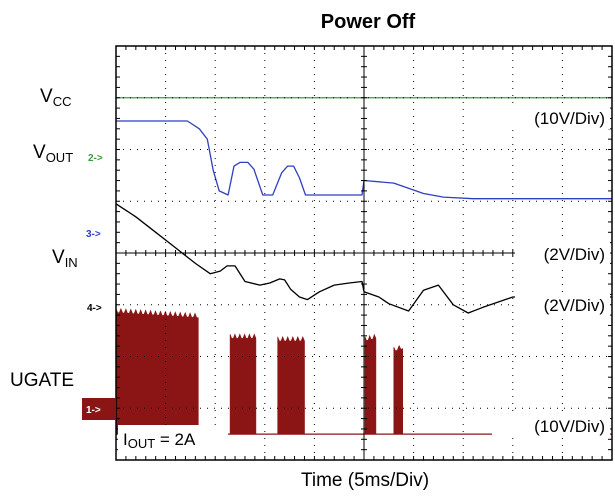 The height and width of the screenshot is (500, 615). Describe the element at coordinates (365, 480) in the screenshot. I see `x-axis-label: Time (5ms/Div)` at that location.